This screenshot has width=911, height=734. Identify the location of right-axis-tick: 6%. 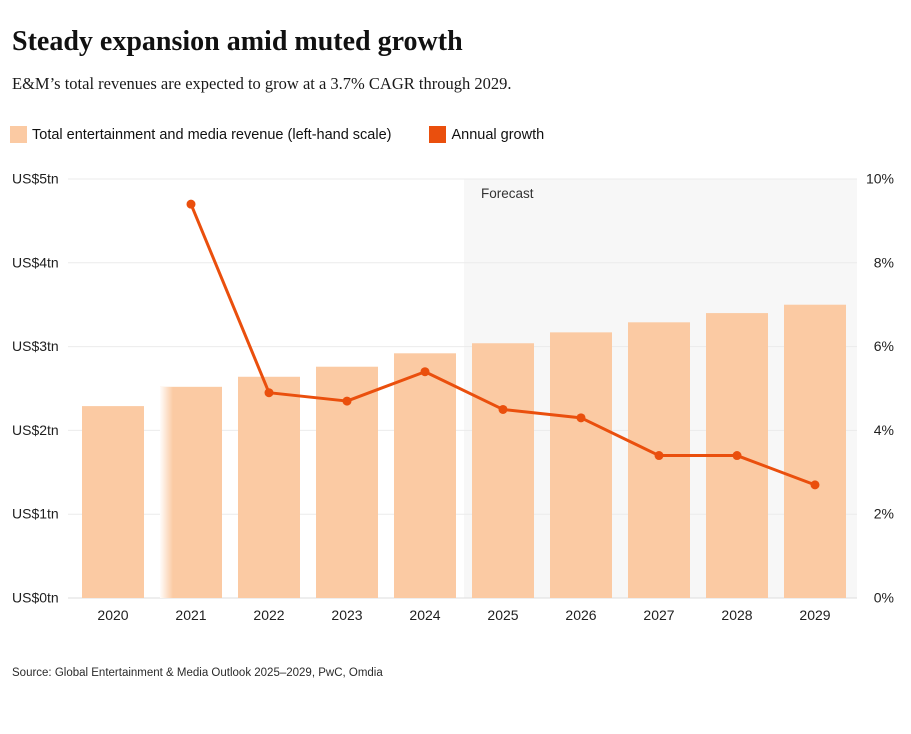
(884, 346).